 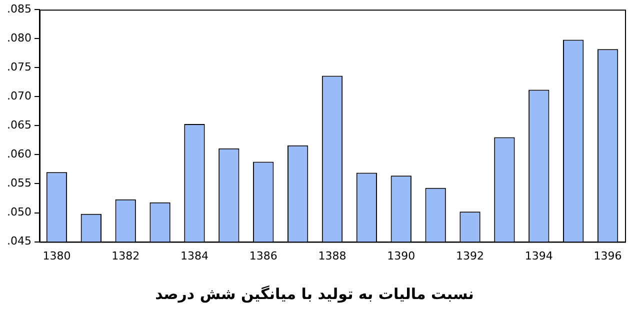 I want to click on x-tick-label: 1388, so click(x=332, y=255).